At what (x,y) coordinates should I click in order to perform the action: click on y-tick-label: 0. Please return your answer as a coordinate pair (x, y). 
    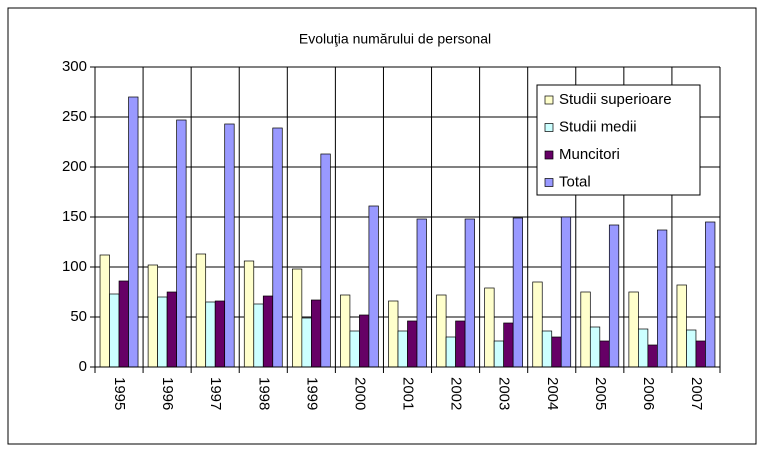
    Looking at the image, I should click on (83, 366).